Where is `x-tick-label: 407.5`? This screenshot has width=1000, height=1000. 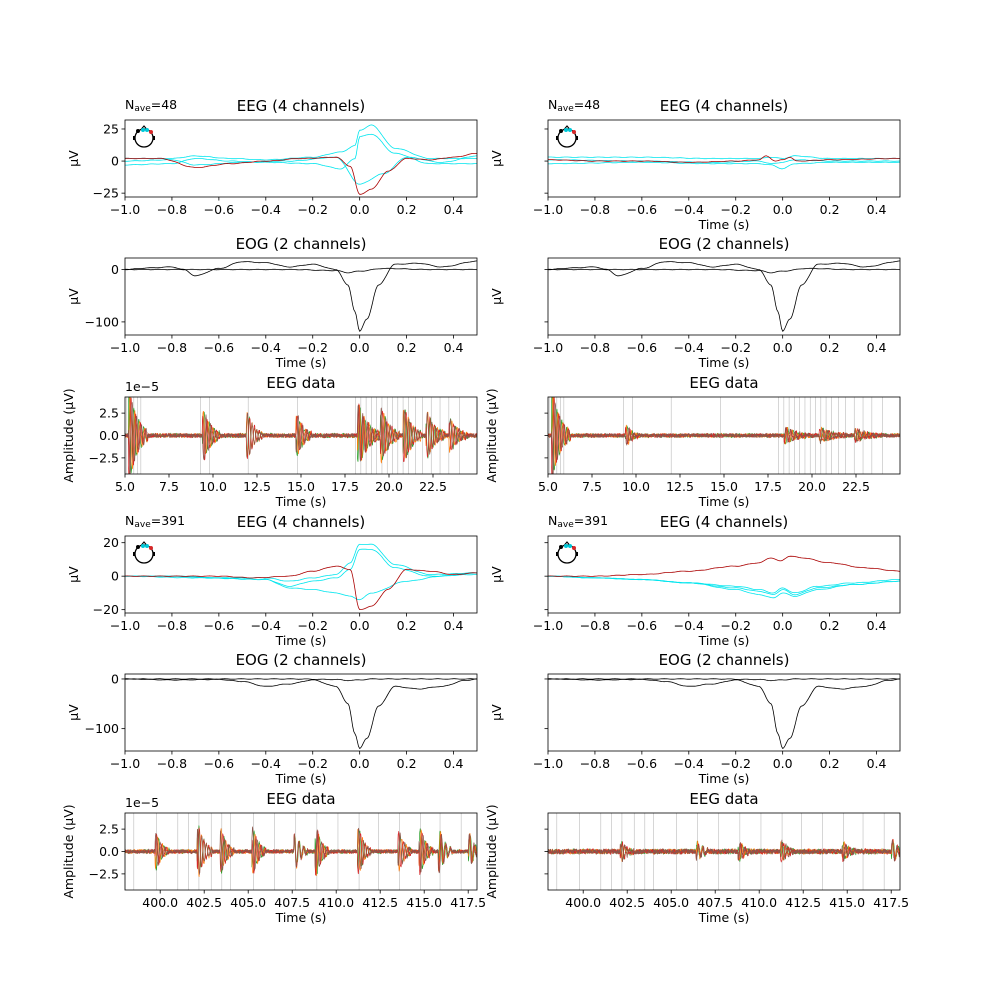
x-tick-label: 407.5 is located at coordinates (292, 902).